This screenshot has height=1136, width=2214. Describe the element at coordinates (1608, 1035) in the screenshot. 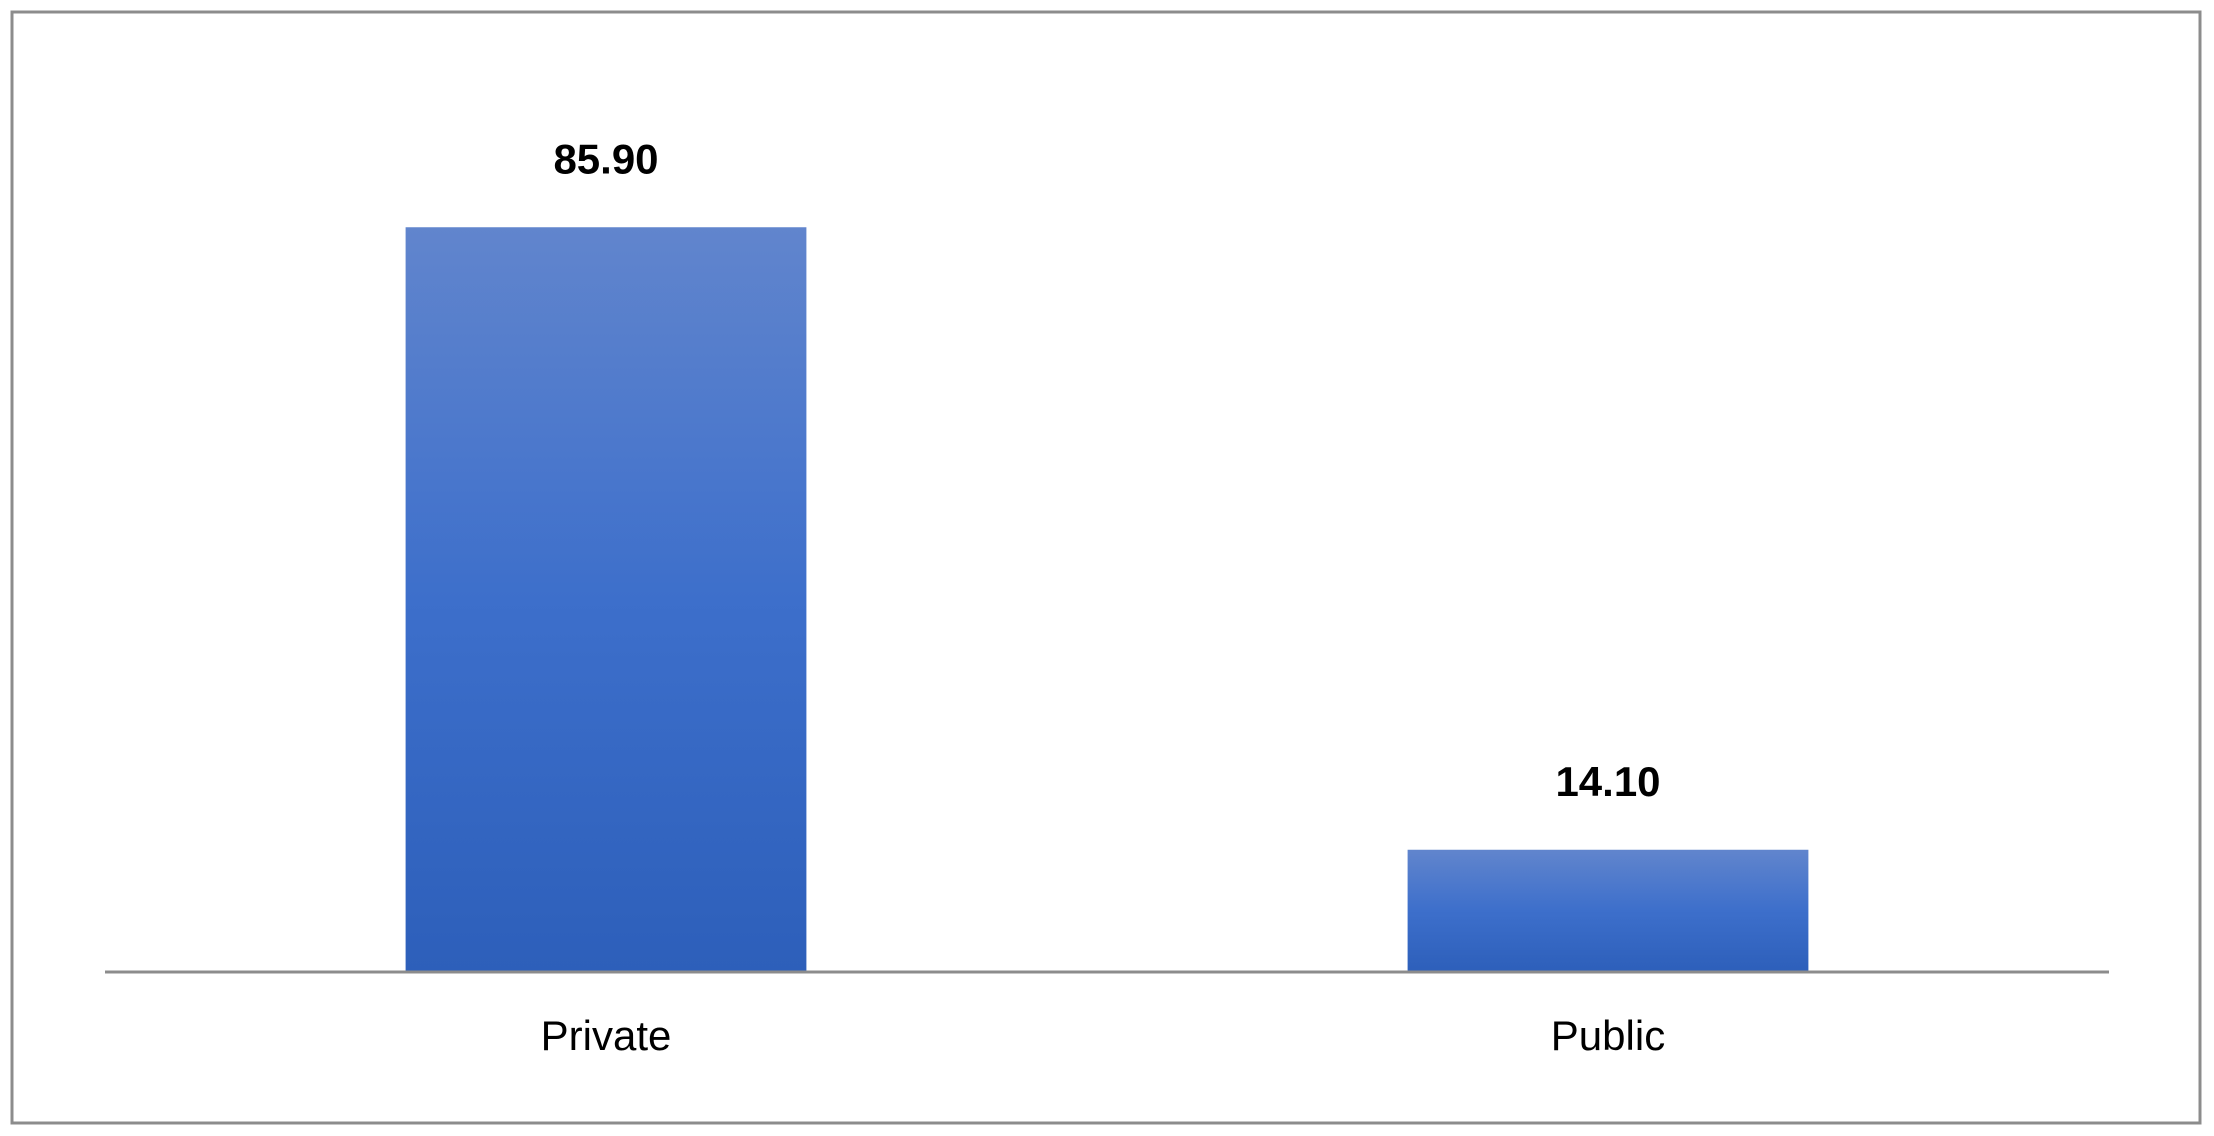

I see `x-tick-label: Public` at that location.